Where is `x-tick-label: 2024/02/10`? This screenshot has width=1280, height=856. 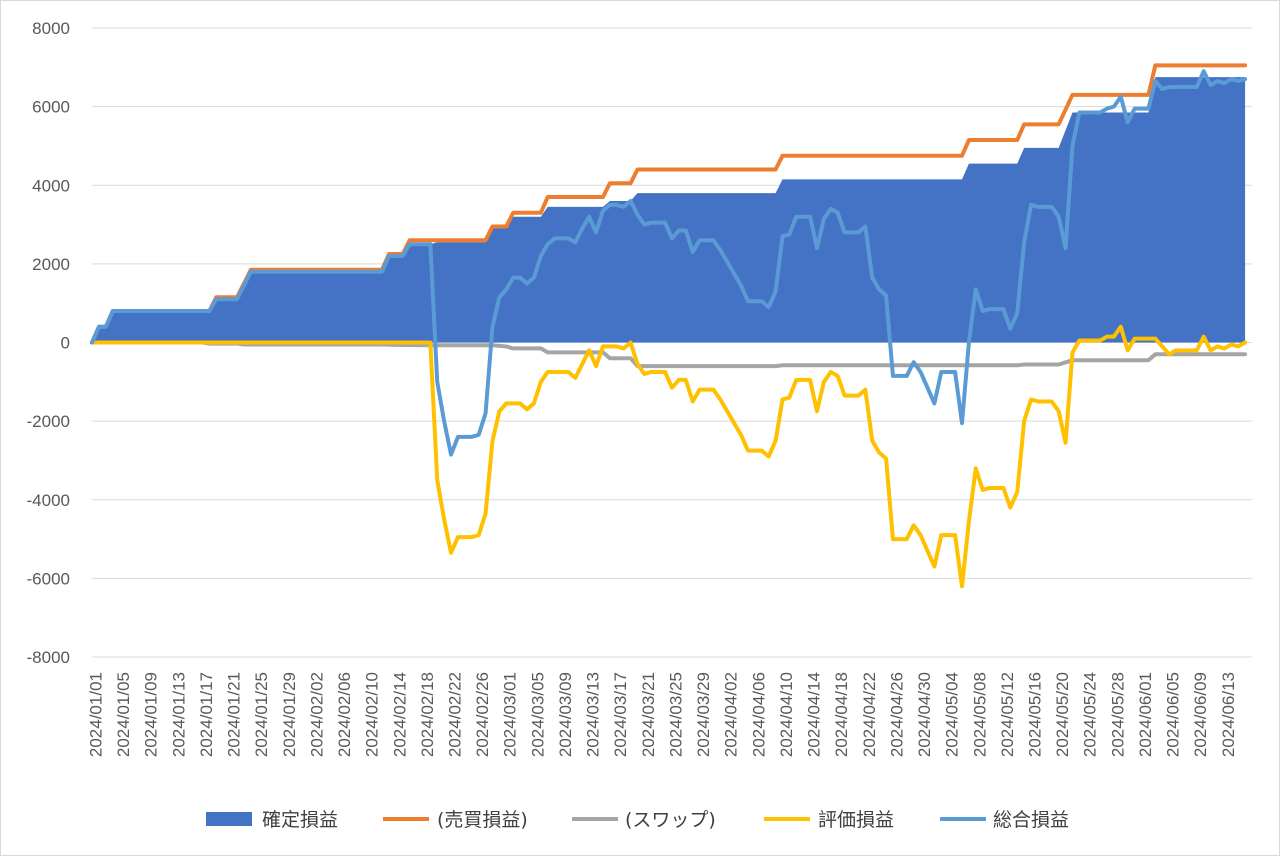
x-tick-label: 2024/02/10 is located at coordinates (372, 714).